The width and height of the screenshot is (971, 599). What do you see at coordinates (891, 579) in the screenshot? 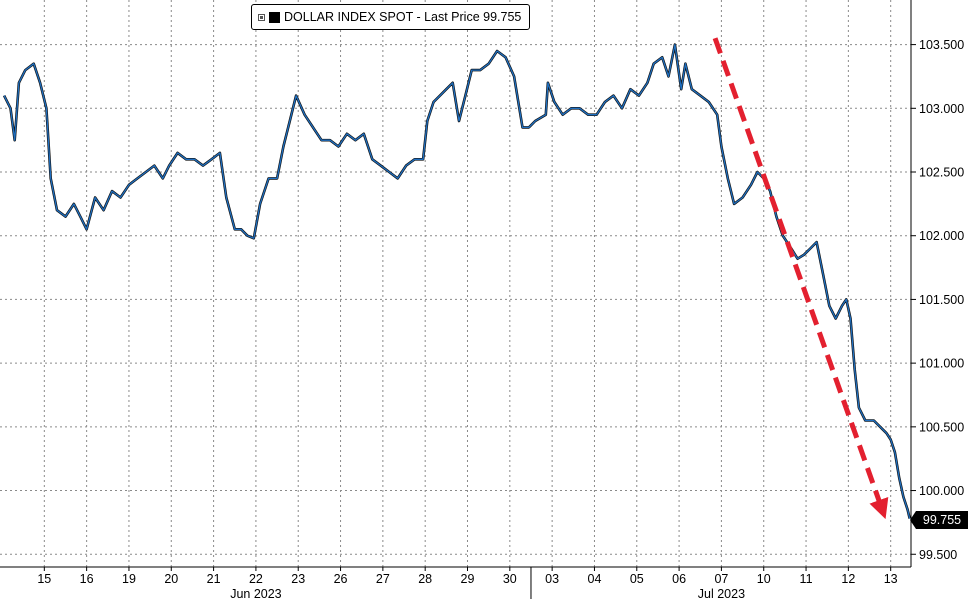
I see `x-tick-label: 13` at bounding box center [891, 579].